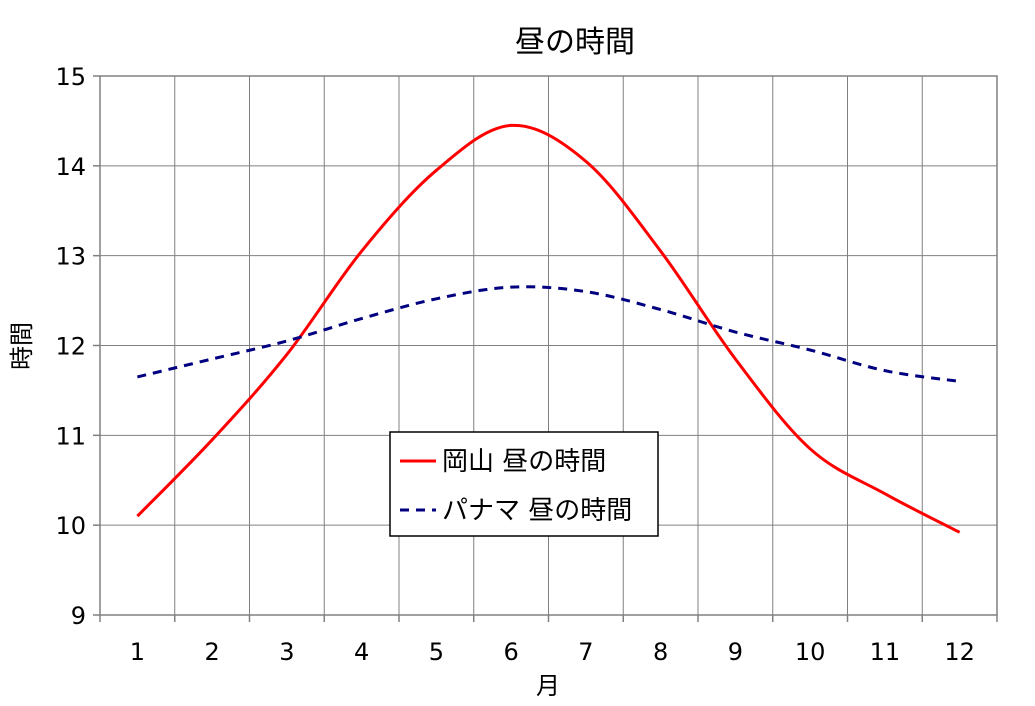 The width and height of the screenshot is (1035, 706). I want to click on x-tick-label: 10, so click(810, 652).